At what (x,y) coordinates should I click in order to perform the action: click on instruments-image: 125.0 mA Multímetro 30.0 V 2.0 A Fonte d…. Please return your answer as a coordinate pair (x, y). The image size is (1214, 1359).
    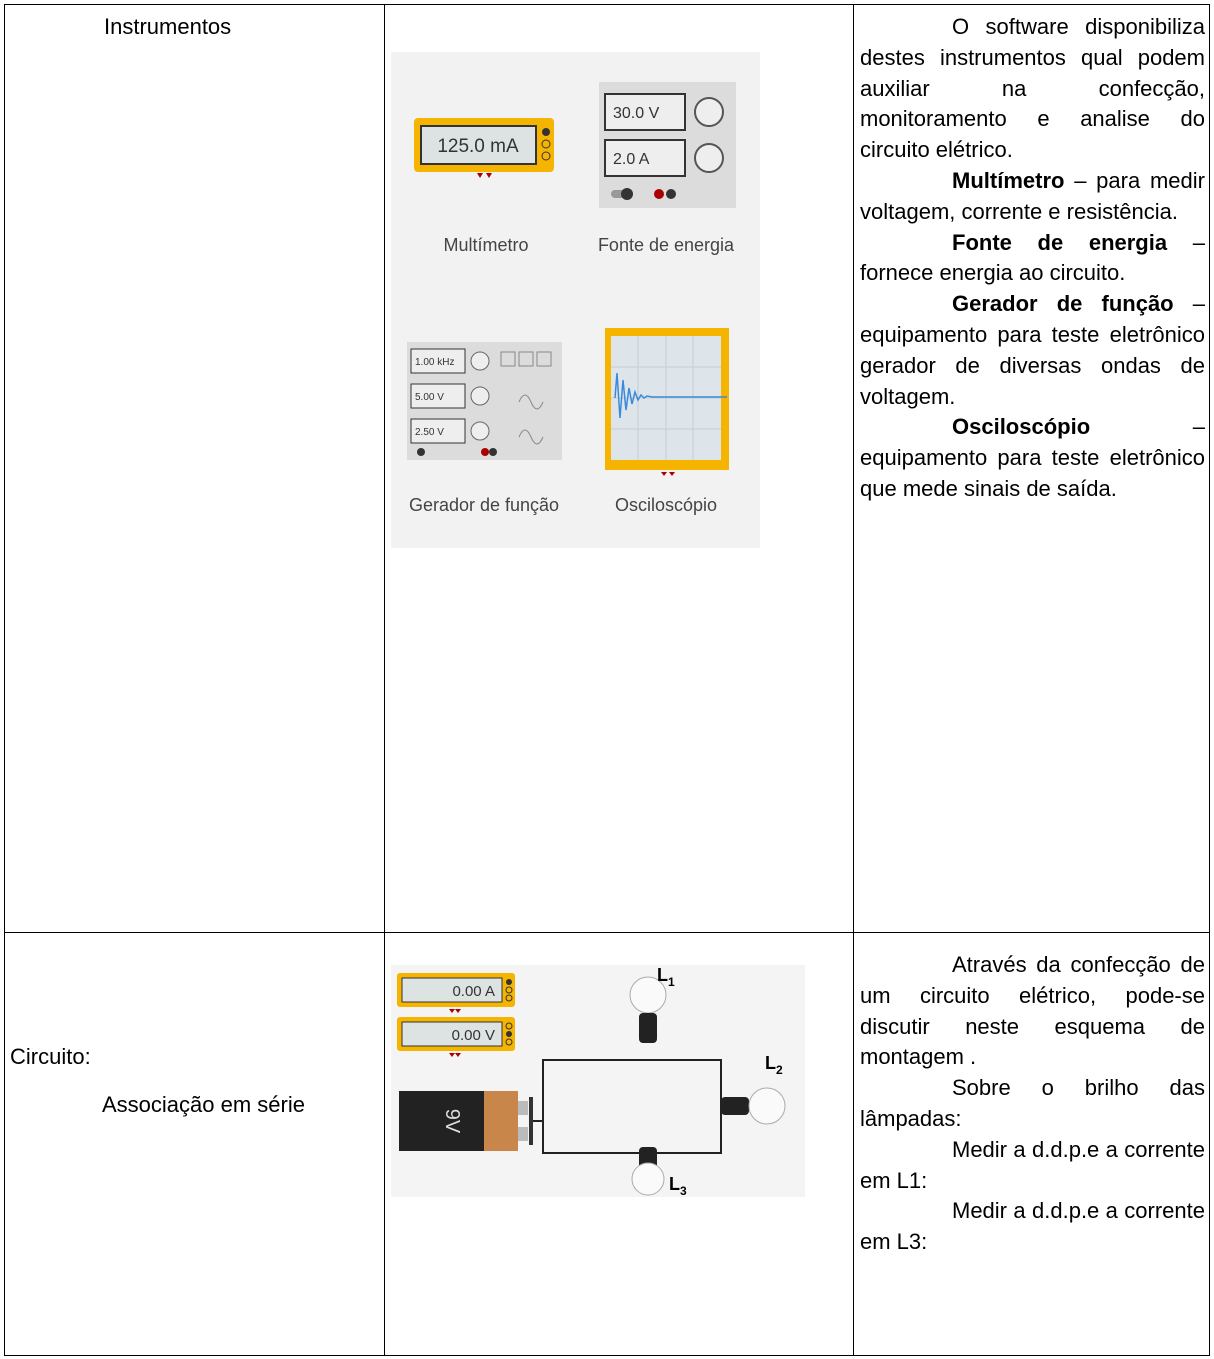
    Looking at the image, I should click on (575, 300).